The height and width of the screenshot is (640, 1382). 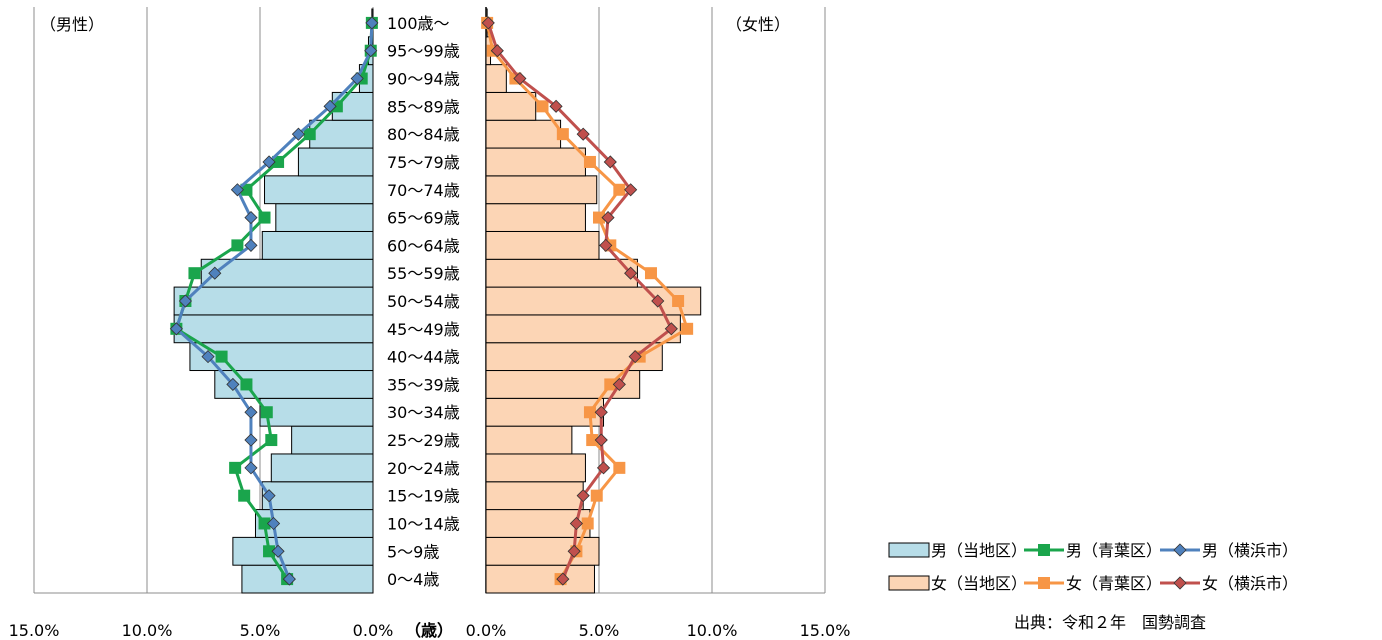 I want to click on legend-swatch, so click(x=909, y=583).